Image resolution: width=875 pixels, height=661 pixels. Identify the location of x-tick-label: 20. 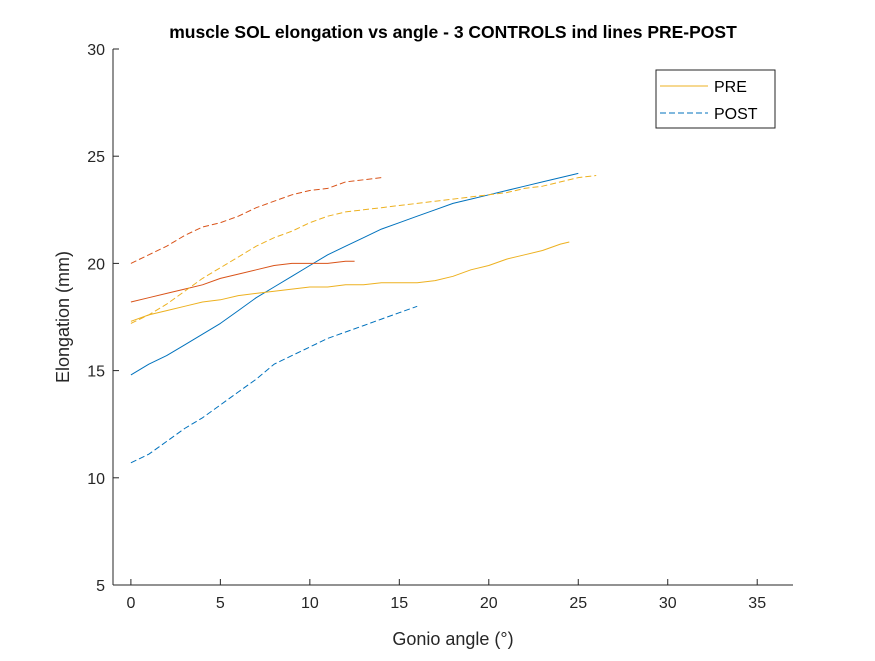
(489, 603).